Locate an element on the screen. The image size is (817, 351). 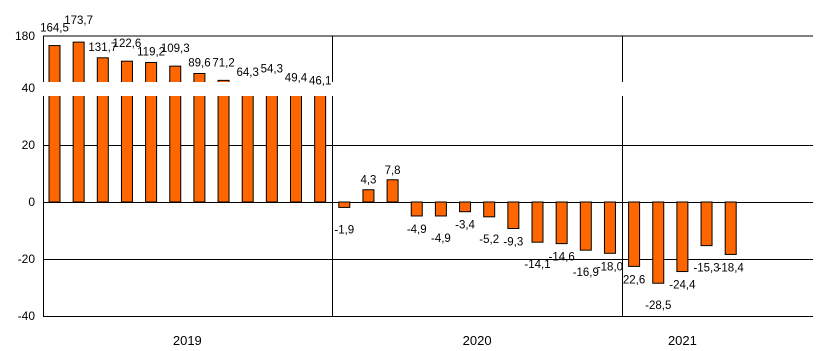
data-label: 4,3 is located at coordinates (368, 181).